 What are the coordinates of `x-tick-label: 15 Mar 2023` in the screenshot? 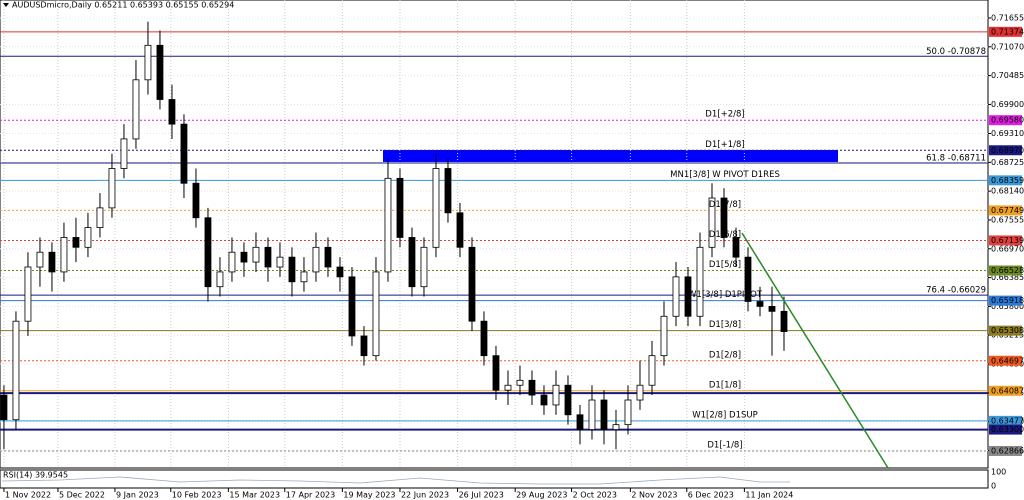 It's located at (254, 495).